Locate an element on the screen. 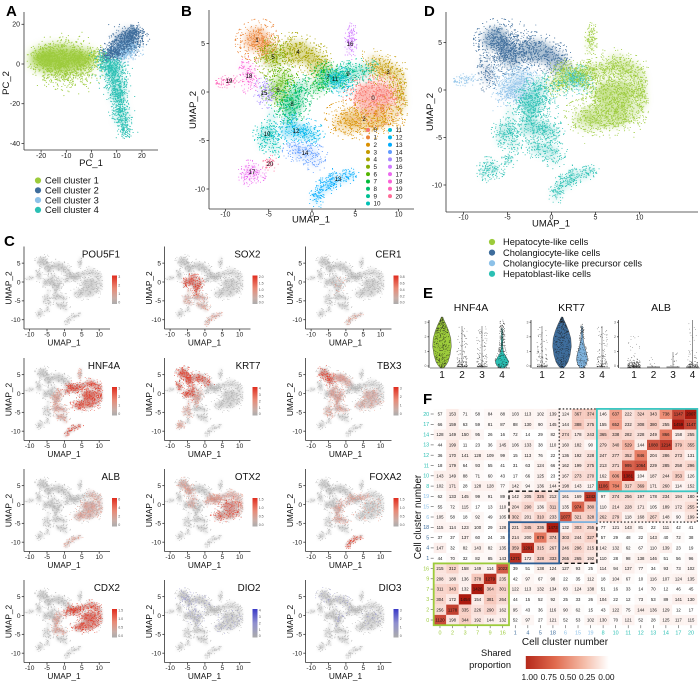  svg-text: 378 is located at coordinates (478, 578).